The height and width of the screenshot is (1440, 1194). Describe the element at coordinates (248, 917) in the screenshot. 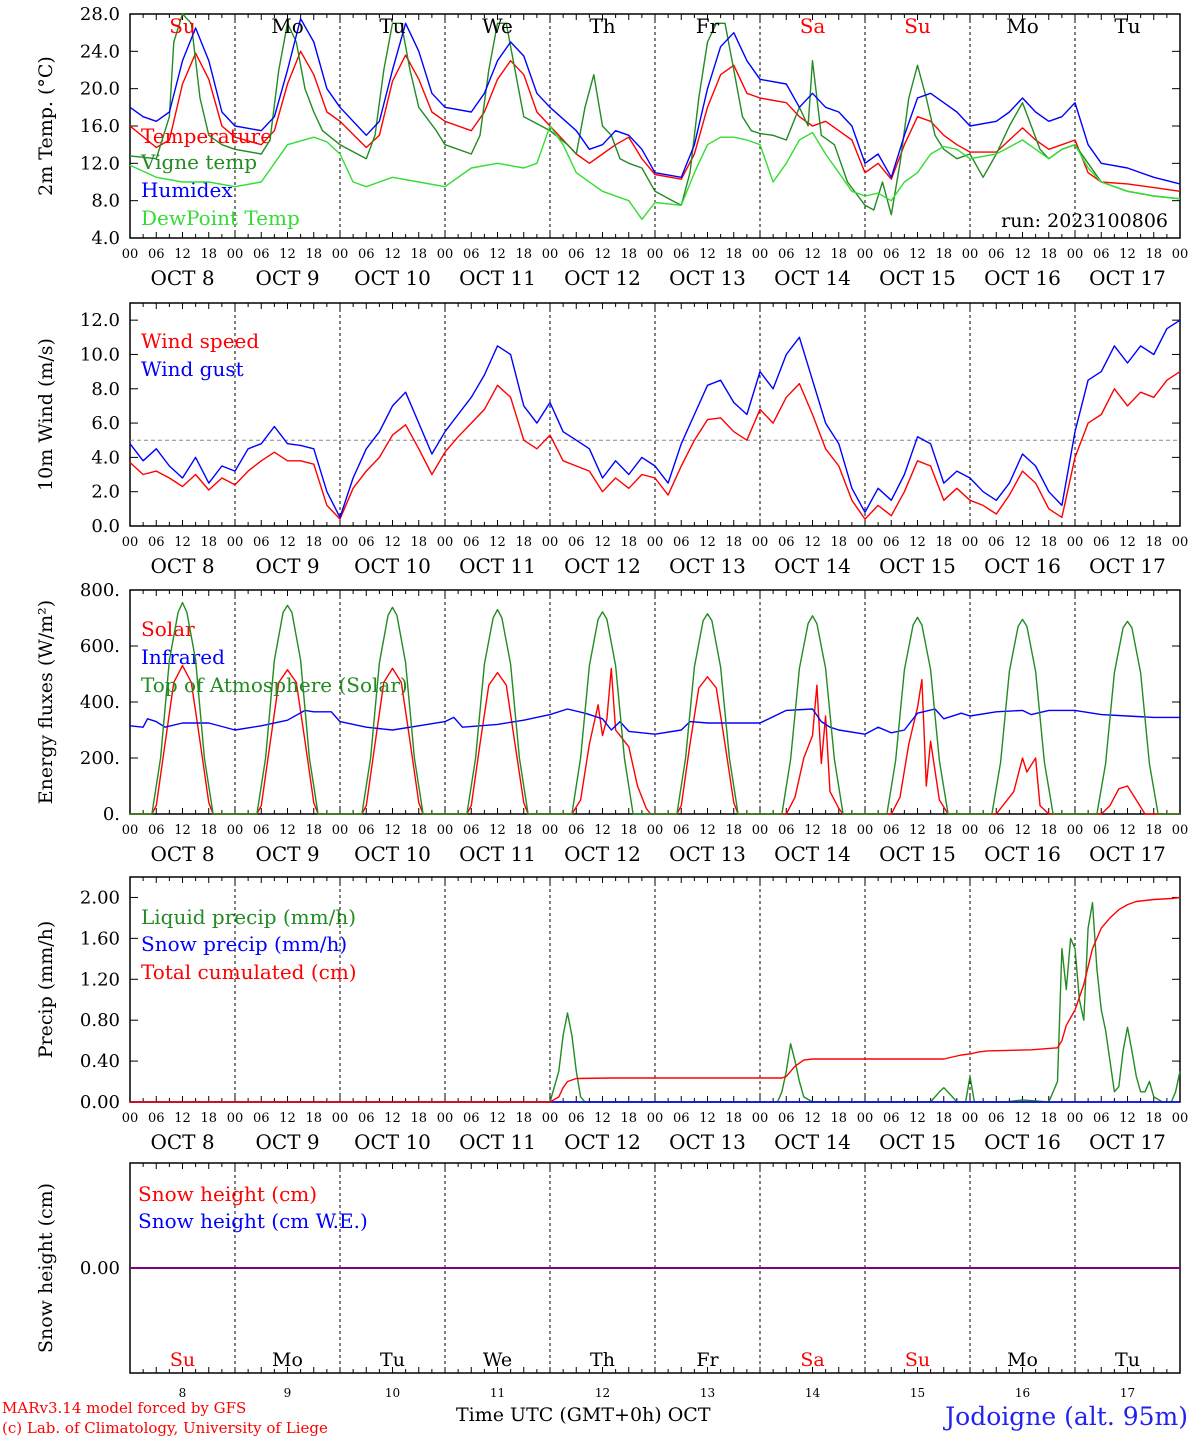

I see `legend-entry: Liquid precip (mm/h)` at that location.